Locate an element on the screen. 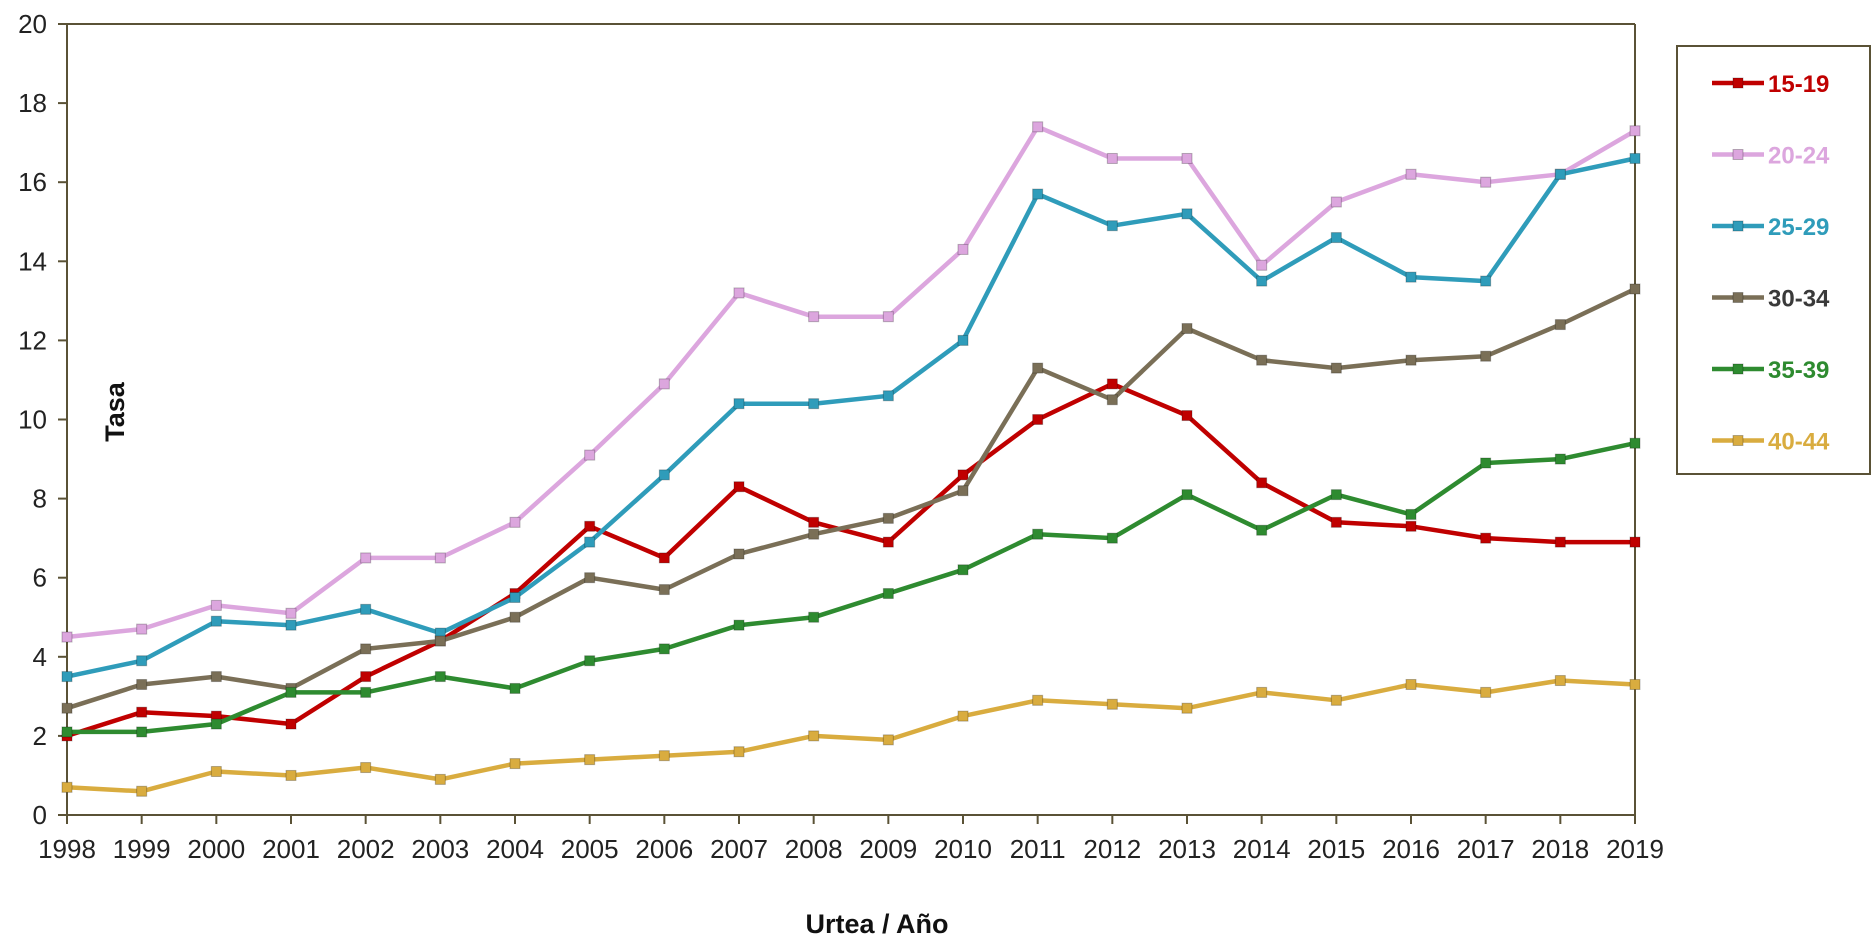 The height and width of the screenshot is (943, 1872). x-tick-label: 2012 is located at coordinates (1112, 849).